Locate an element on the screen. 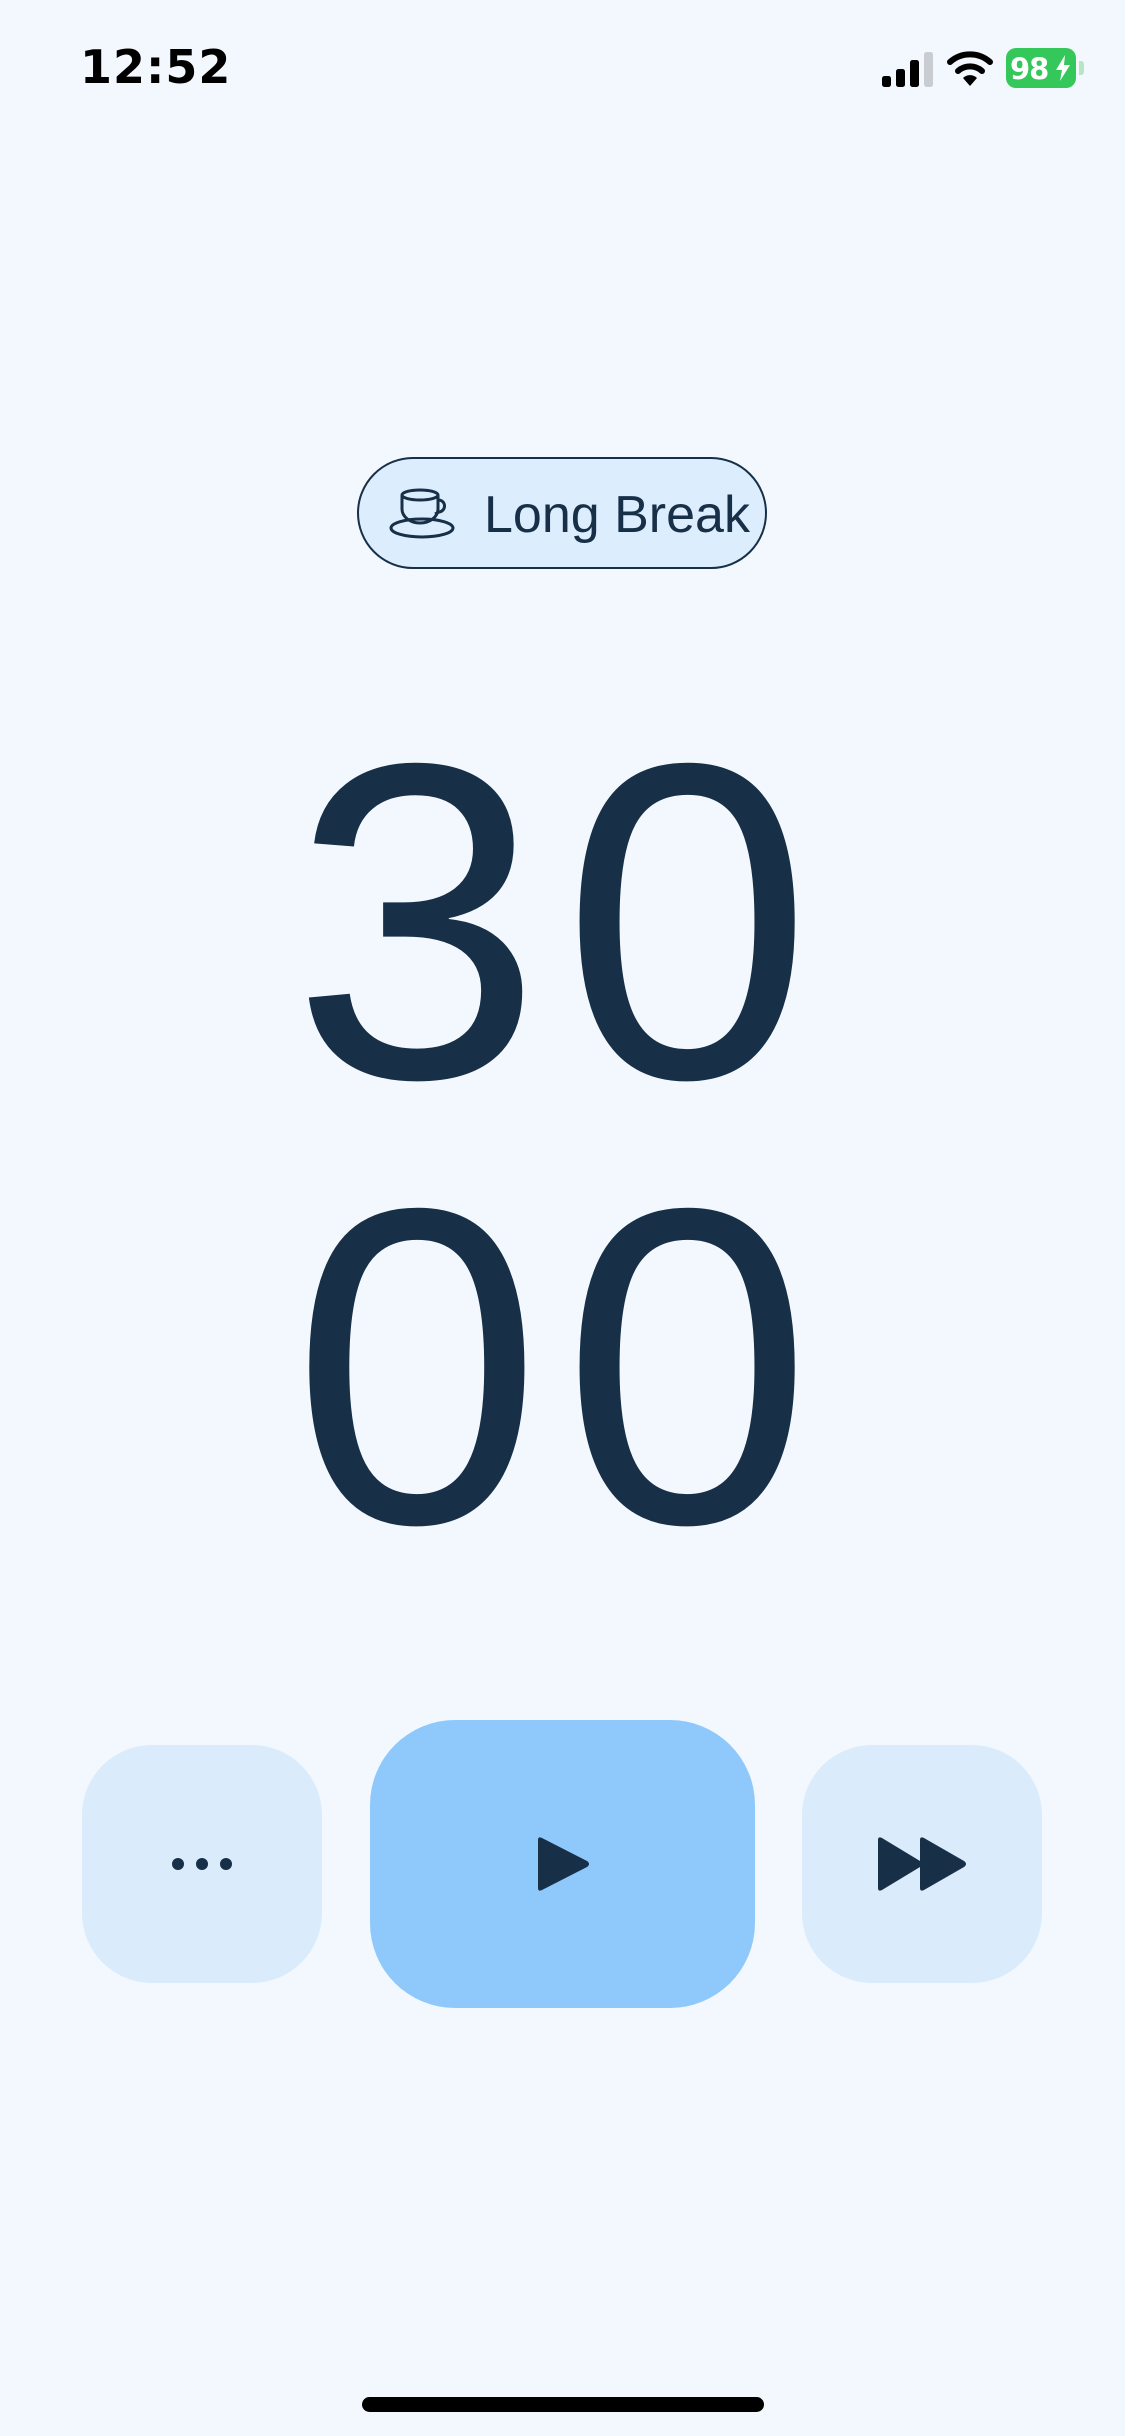 The height and width of the screenshot is (2436, 1125). wifi-icon is located at coordinates (970, 68).